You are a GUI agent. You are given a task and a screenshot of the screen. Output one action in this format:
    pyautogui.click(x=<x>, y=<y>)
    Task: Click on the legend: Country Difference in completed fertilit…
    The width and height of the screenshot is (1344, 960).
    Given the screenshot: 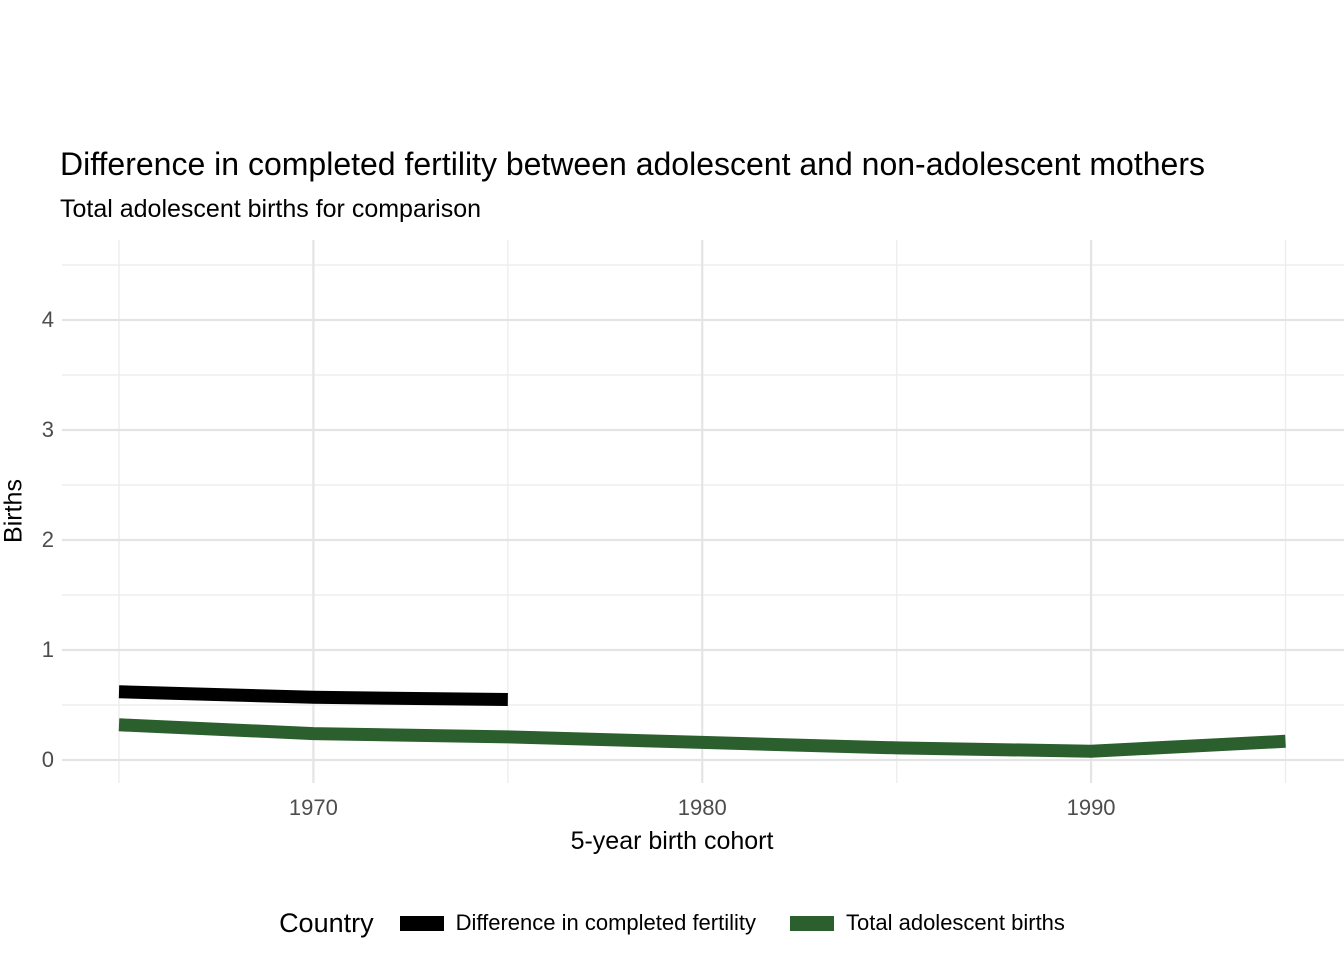 What is the action you would take?
    pyautogui.click(x=672, y=923)
    